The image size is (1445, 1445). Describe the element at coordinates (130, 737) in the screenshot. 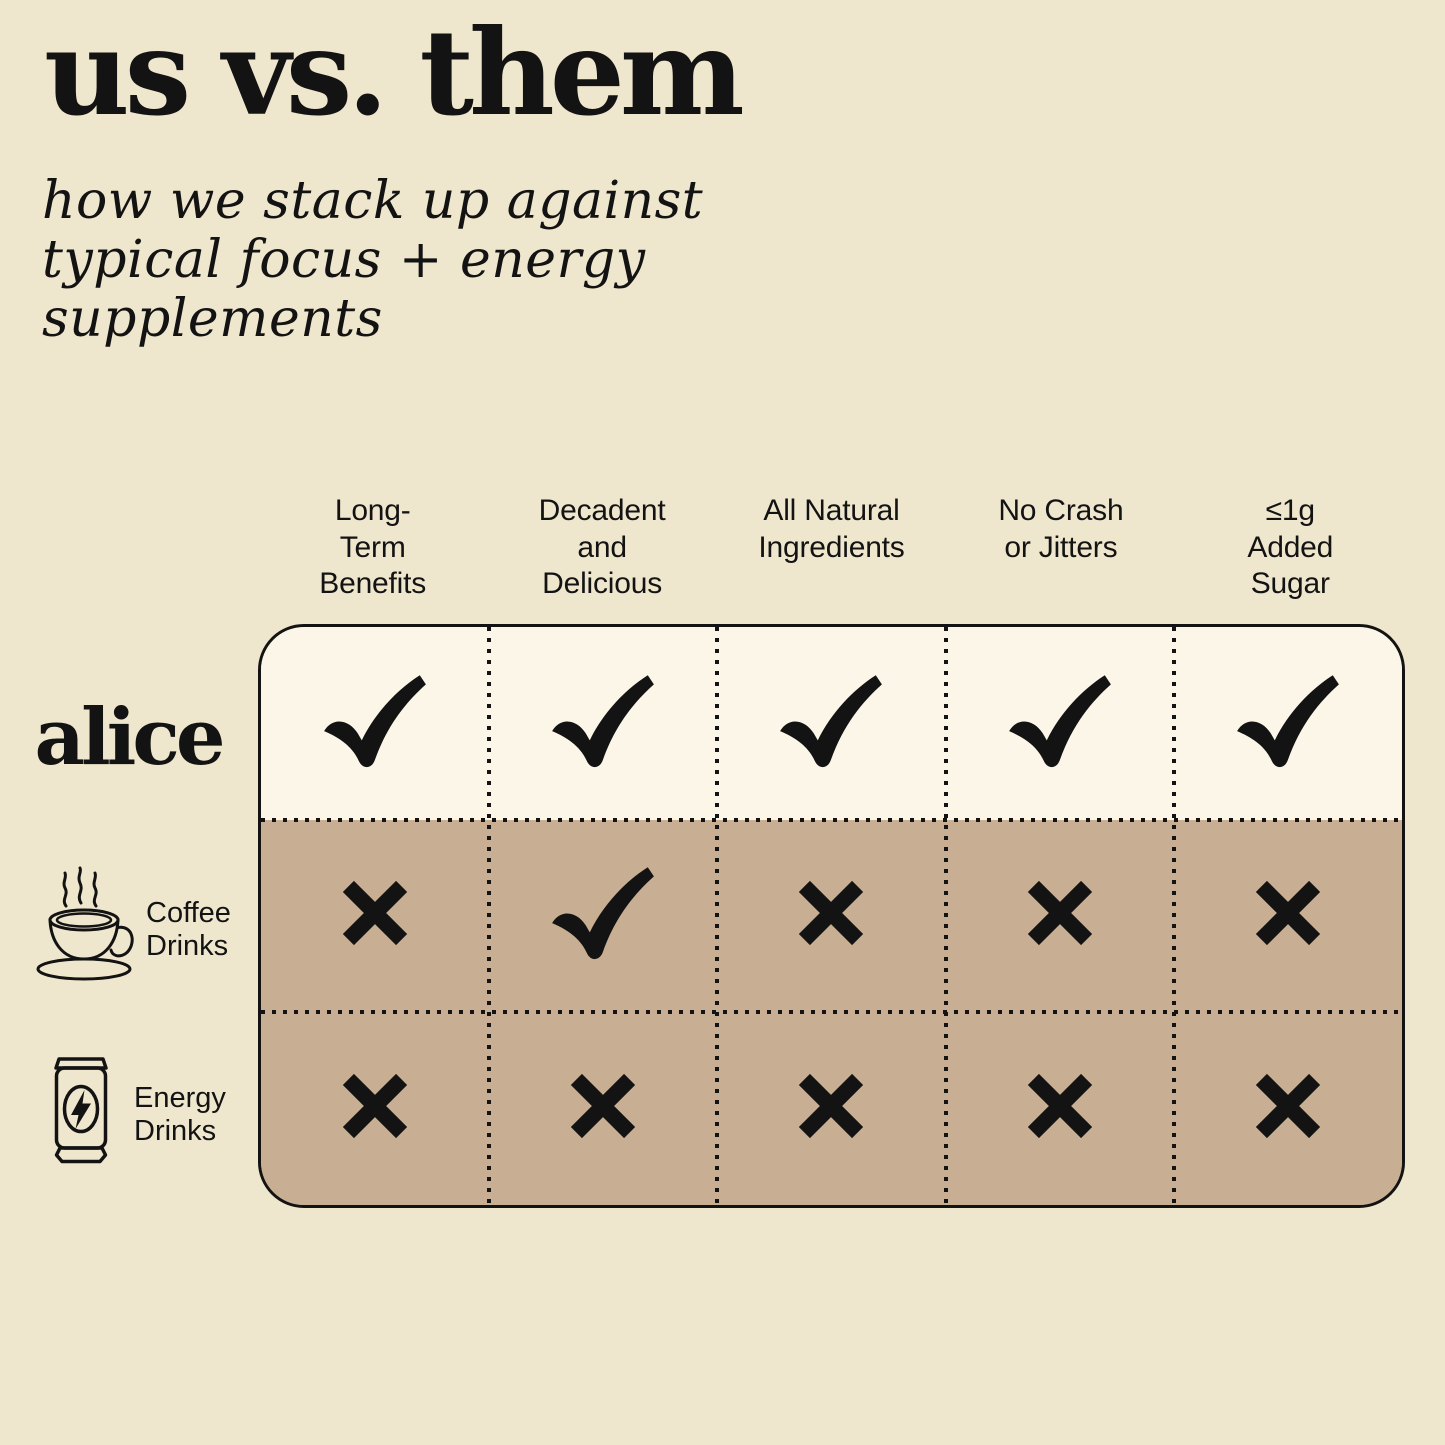

I see `alice-wordmark: alice` at that location.